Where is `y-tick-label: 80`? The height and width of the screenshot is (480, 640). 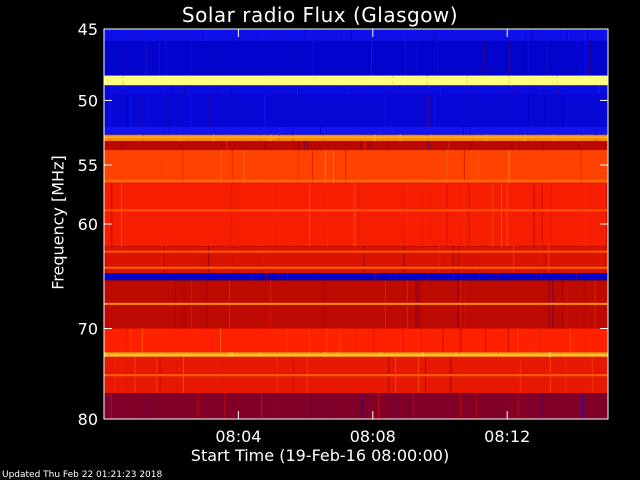 y-tick-label: 80 is located at coordinates (88, 419).